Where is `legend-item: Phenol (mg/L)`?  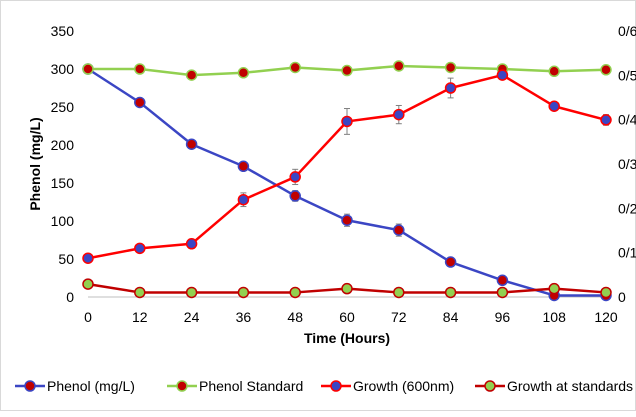
legend-item: Phenol (mg/L) is located at coordinates (75, 386).